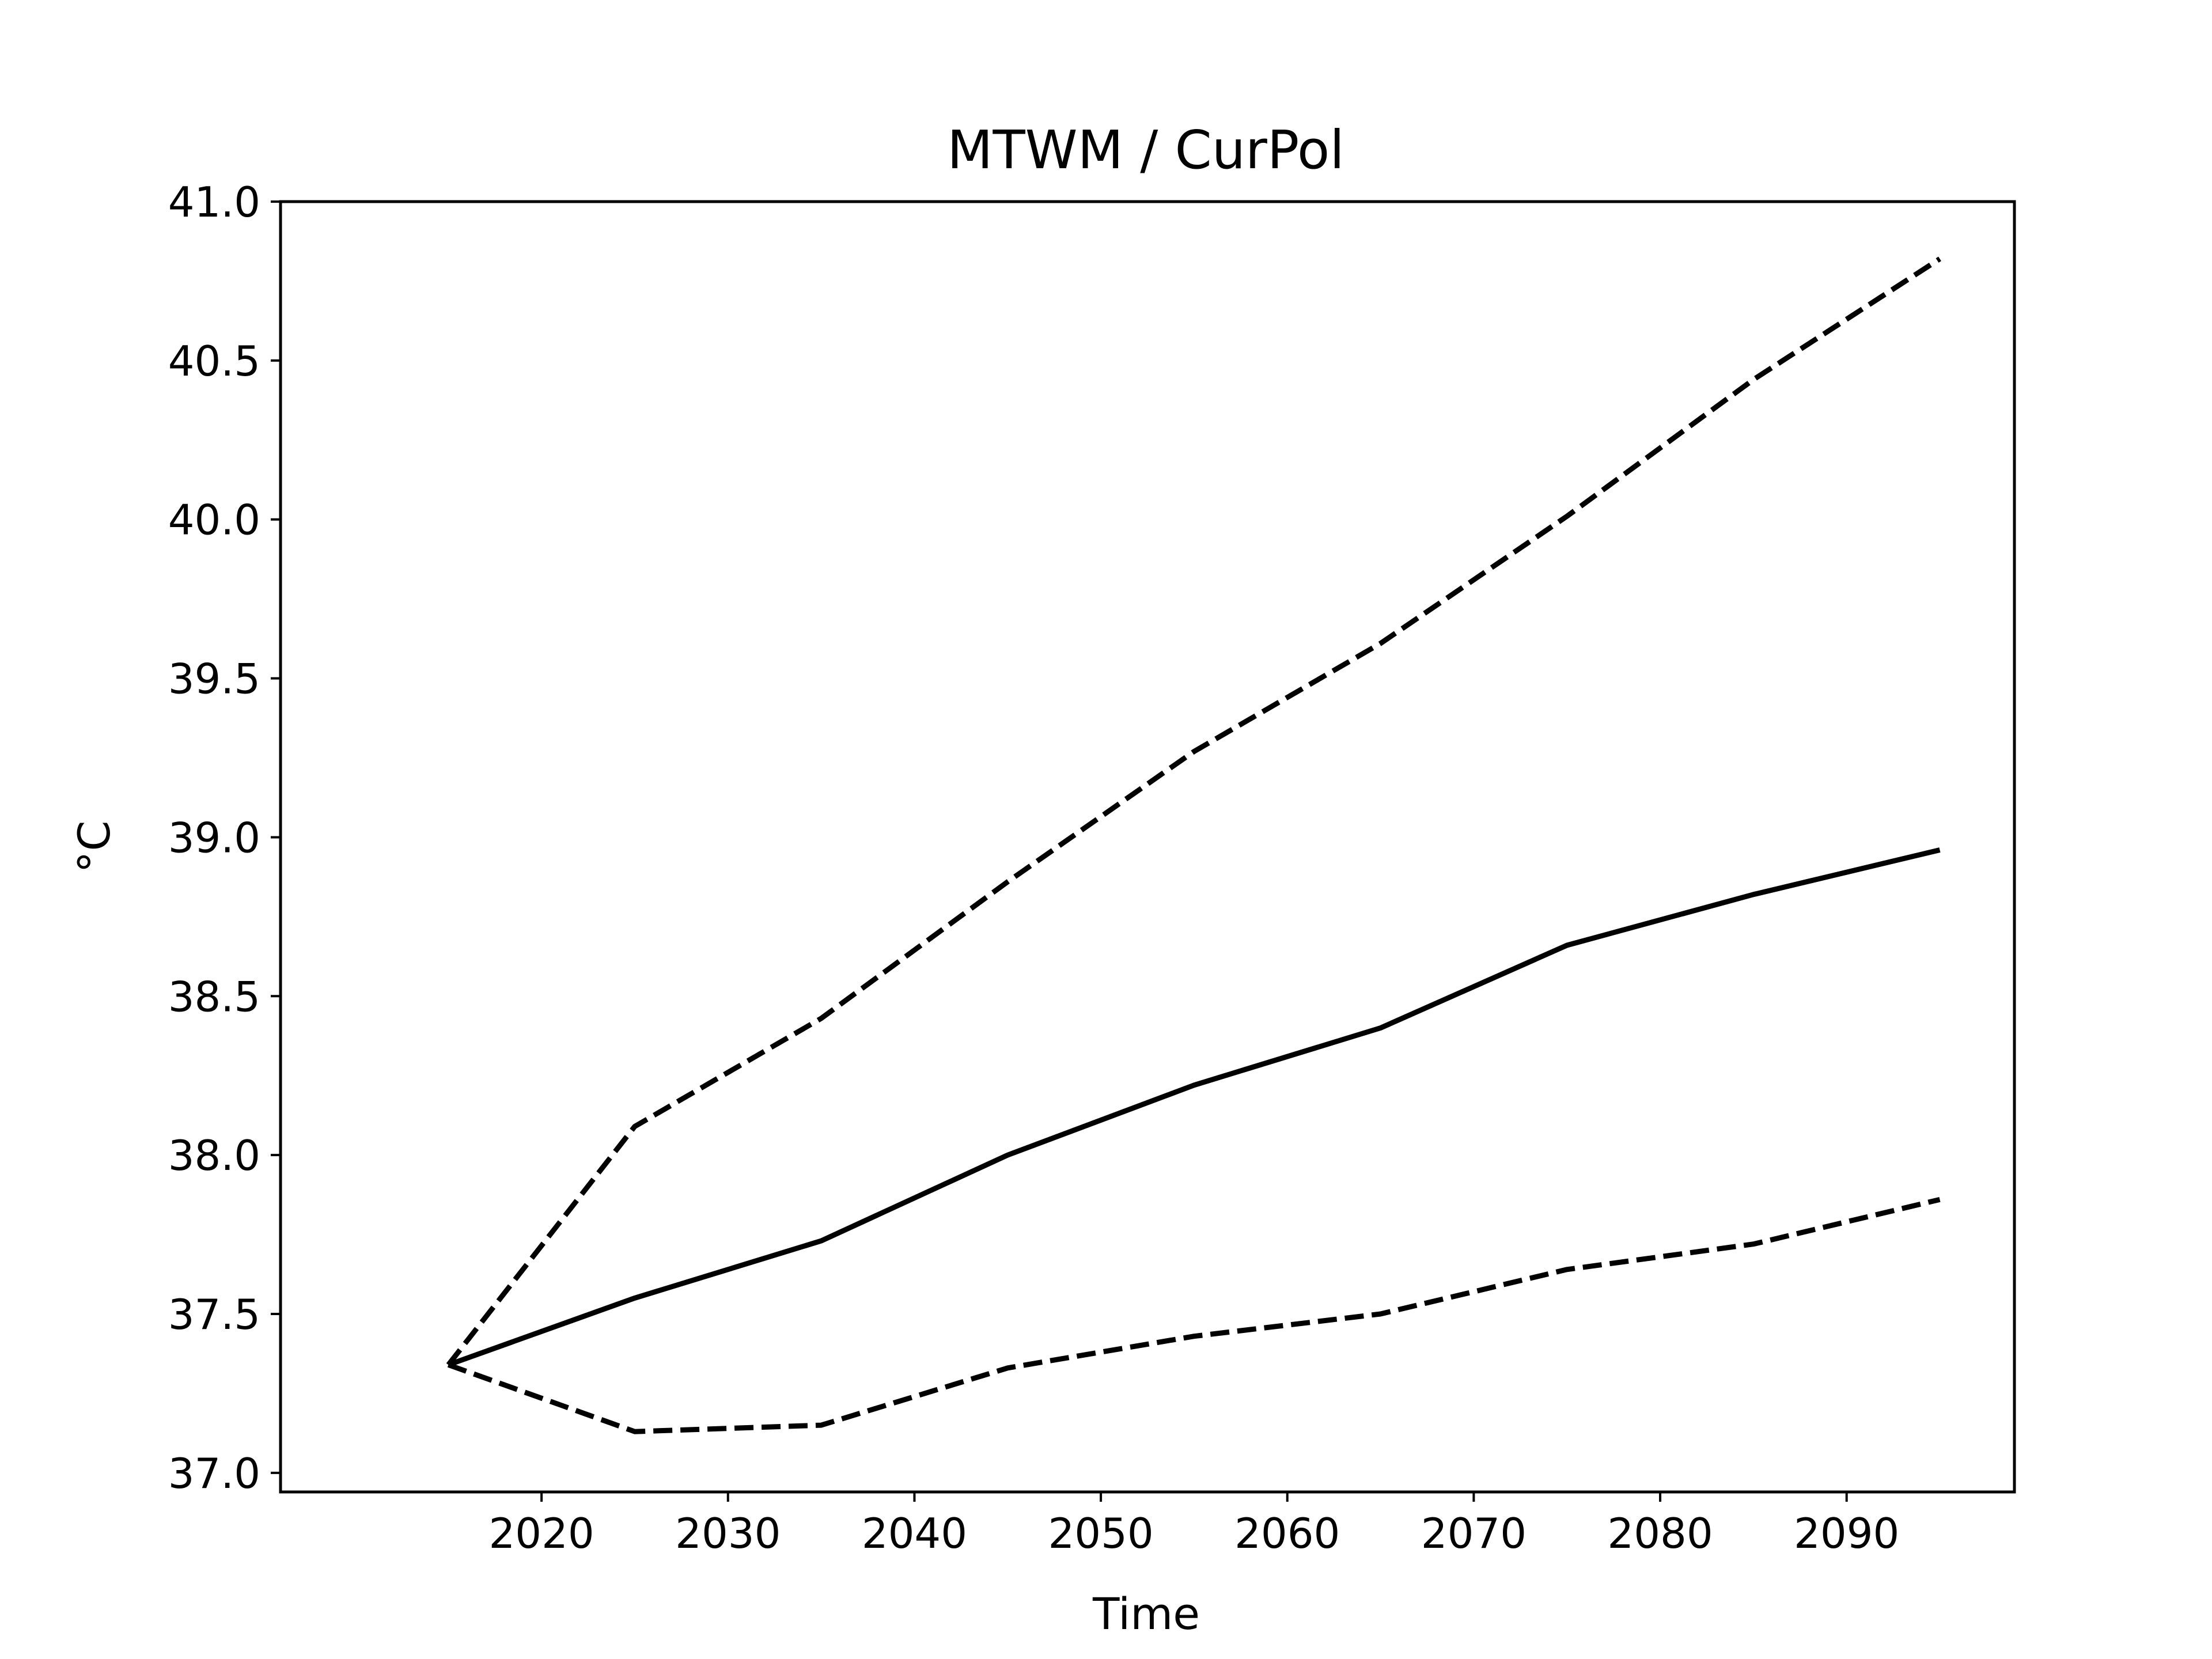 This screenshot has height=1659, width=2212. What do you see at coordinates (1146, 1613) in the screenshot?
I see `x-axis-label: Time` at bounding box center [1146, 1613].